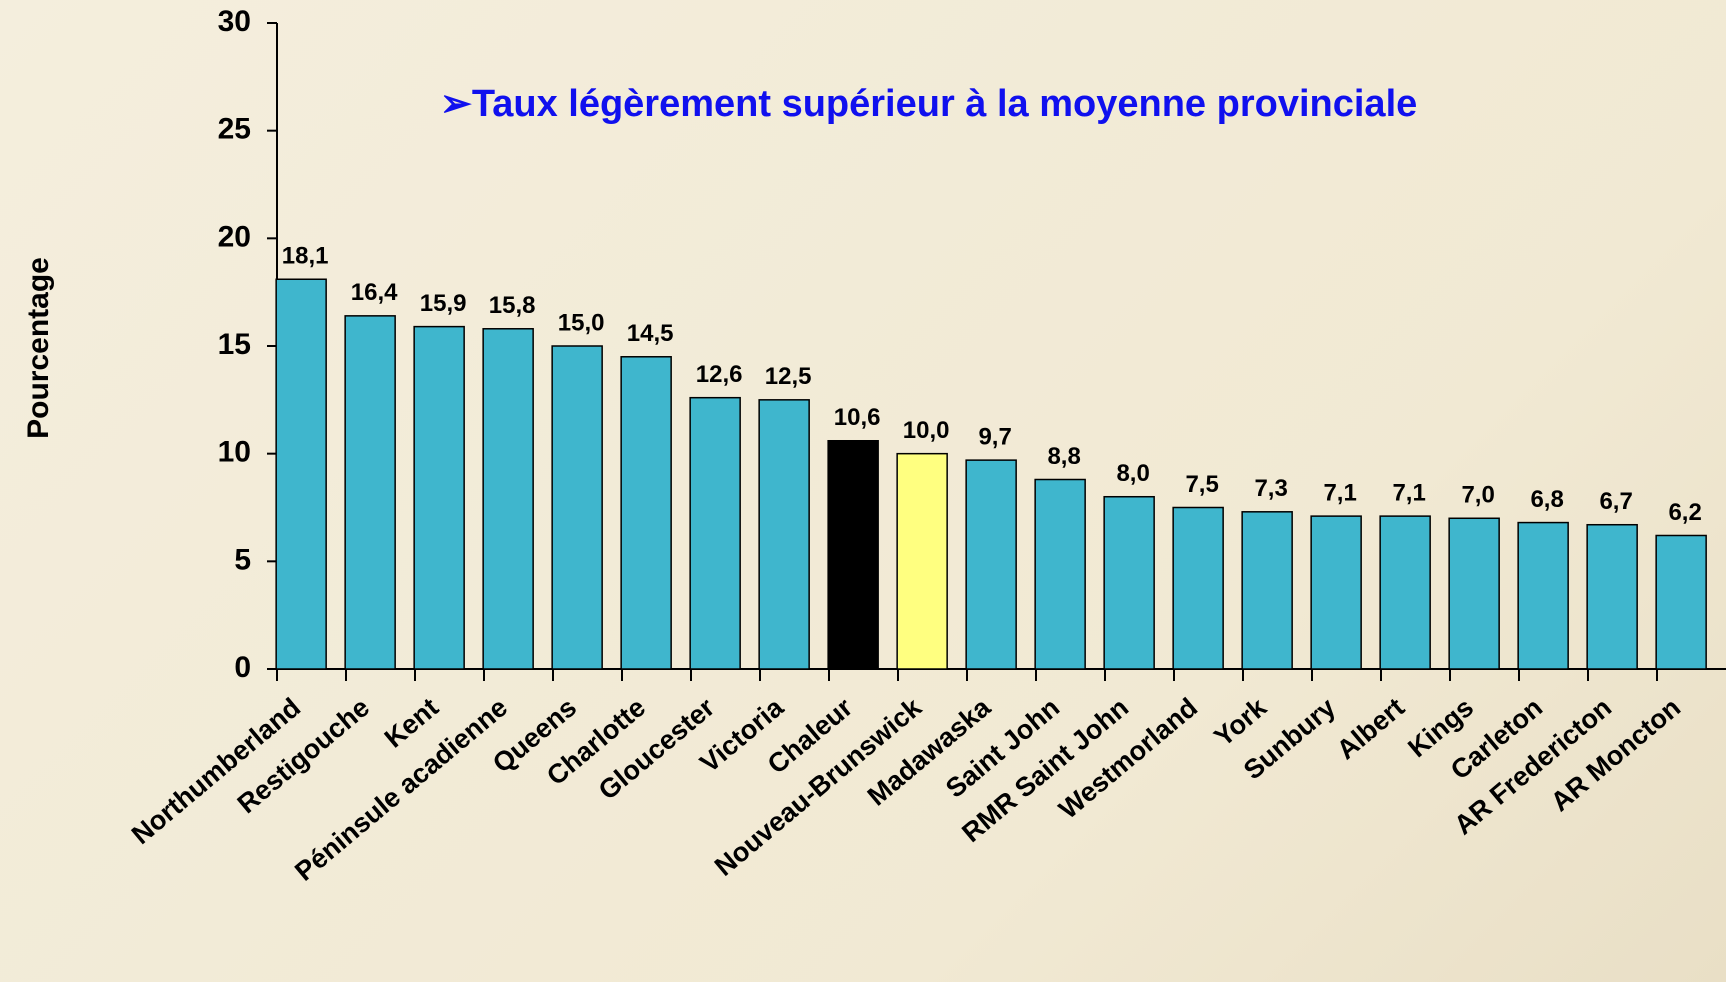 The image size is (1726, 982). I want to click on value-label: 7,3, so click(1270, 488).